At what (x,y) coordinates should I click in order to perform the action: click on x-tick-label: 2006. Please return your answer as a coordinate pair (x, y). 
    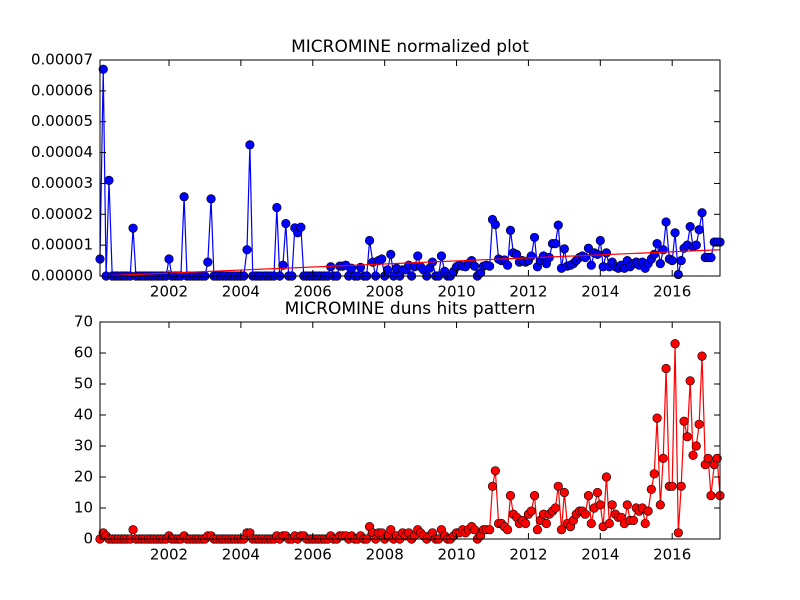
    Looking at the image, I should click on (313, 555).